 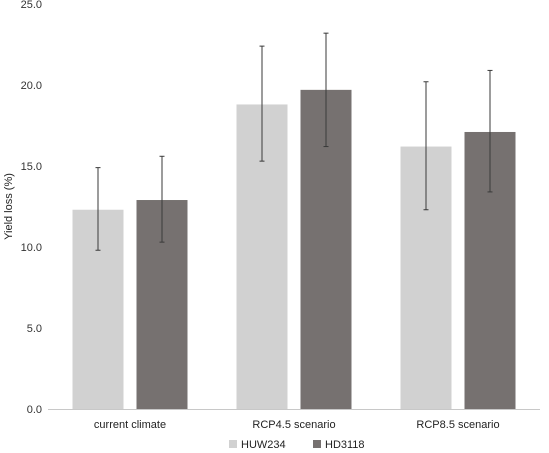 What do you see at coordinates (457, 425) in the screenshot?
I see `x-category-label: RCP8.5 scenario` at bounding box center [457, 425].